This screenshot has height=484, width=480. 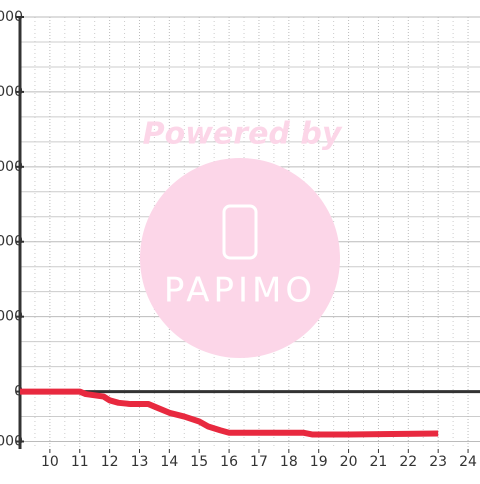 What do you see at coordinates (259, 462) in the screenshot?
I see `x-tick-label: 17` at bounding box center [259, 462].